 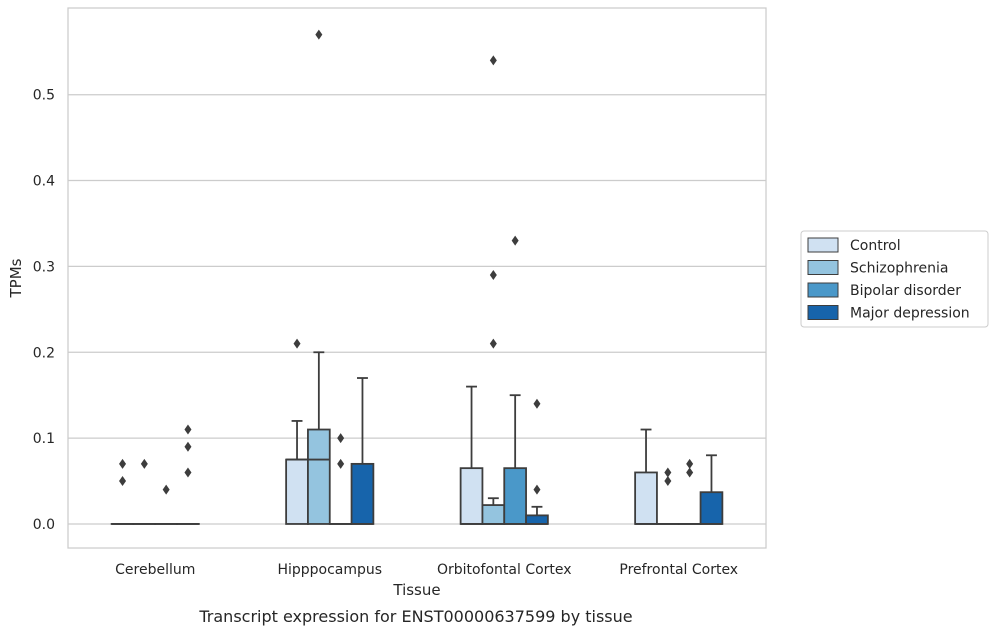 I want to click on y-tick-label: 0.1, so click(x=44, y=439).